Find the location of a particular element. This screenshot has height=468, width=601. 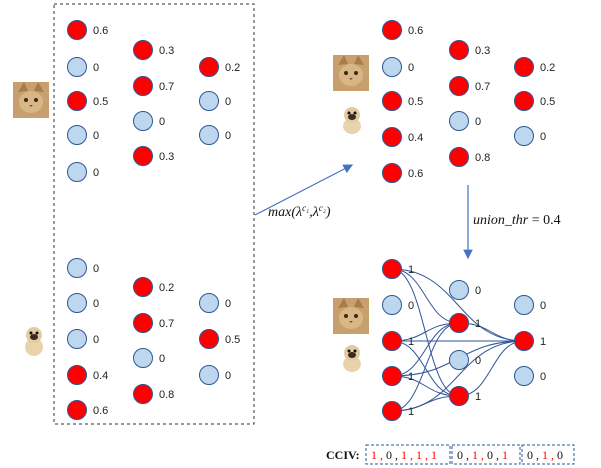

threshold-label: union_thr = 0.4 is located at coordinates (517, 220).